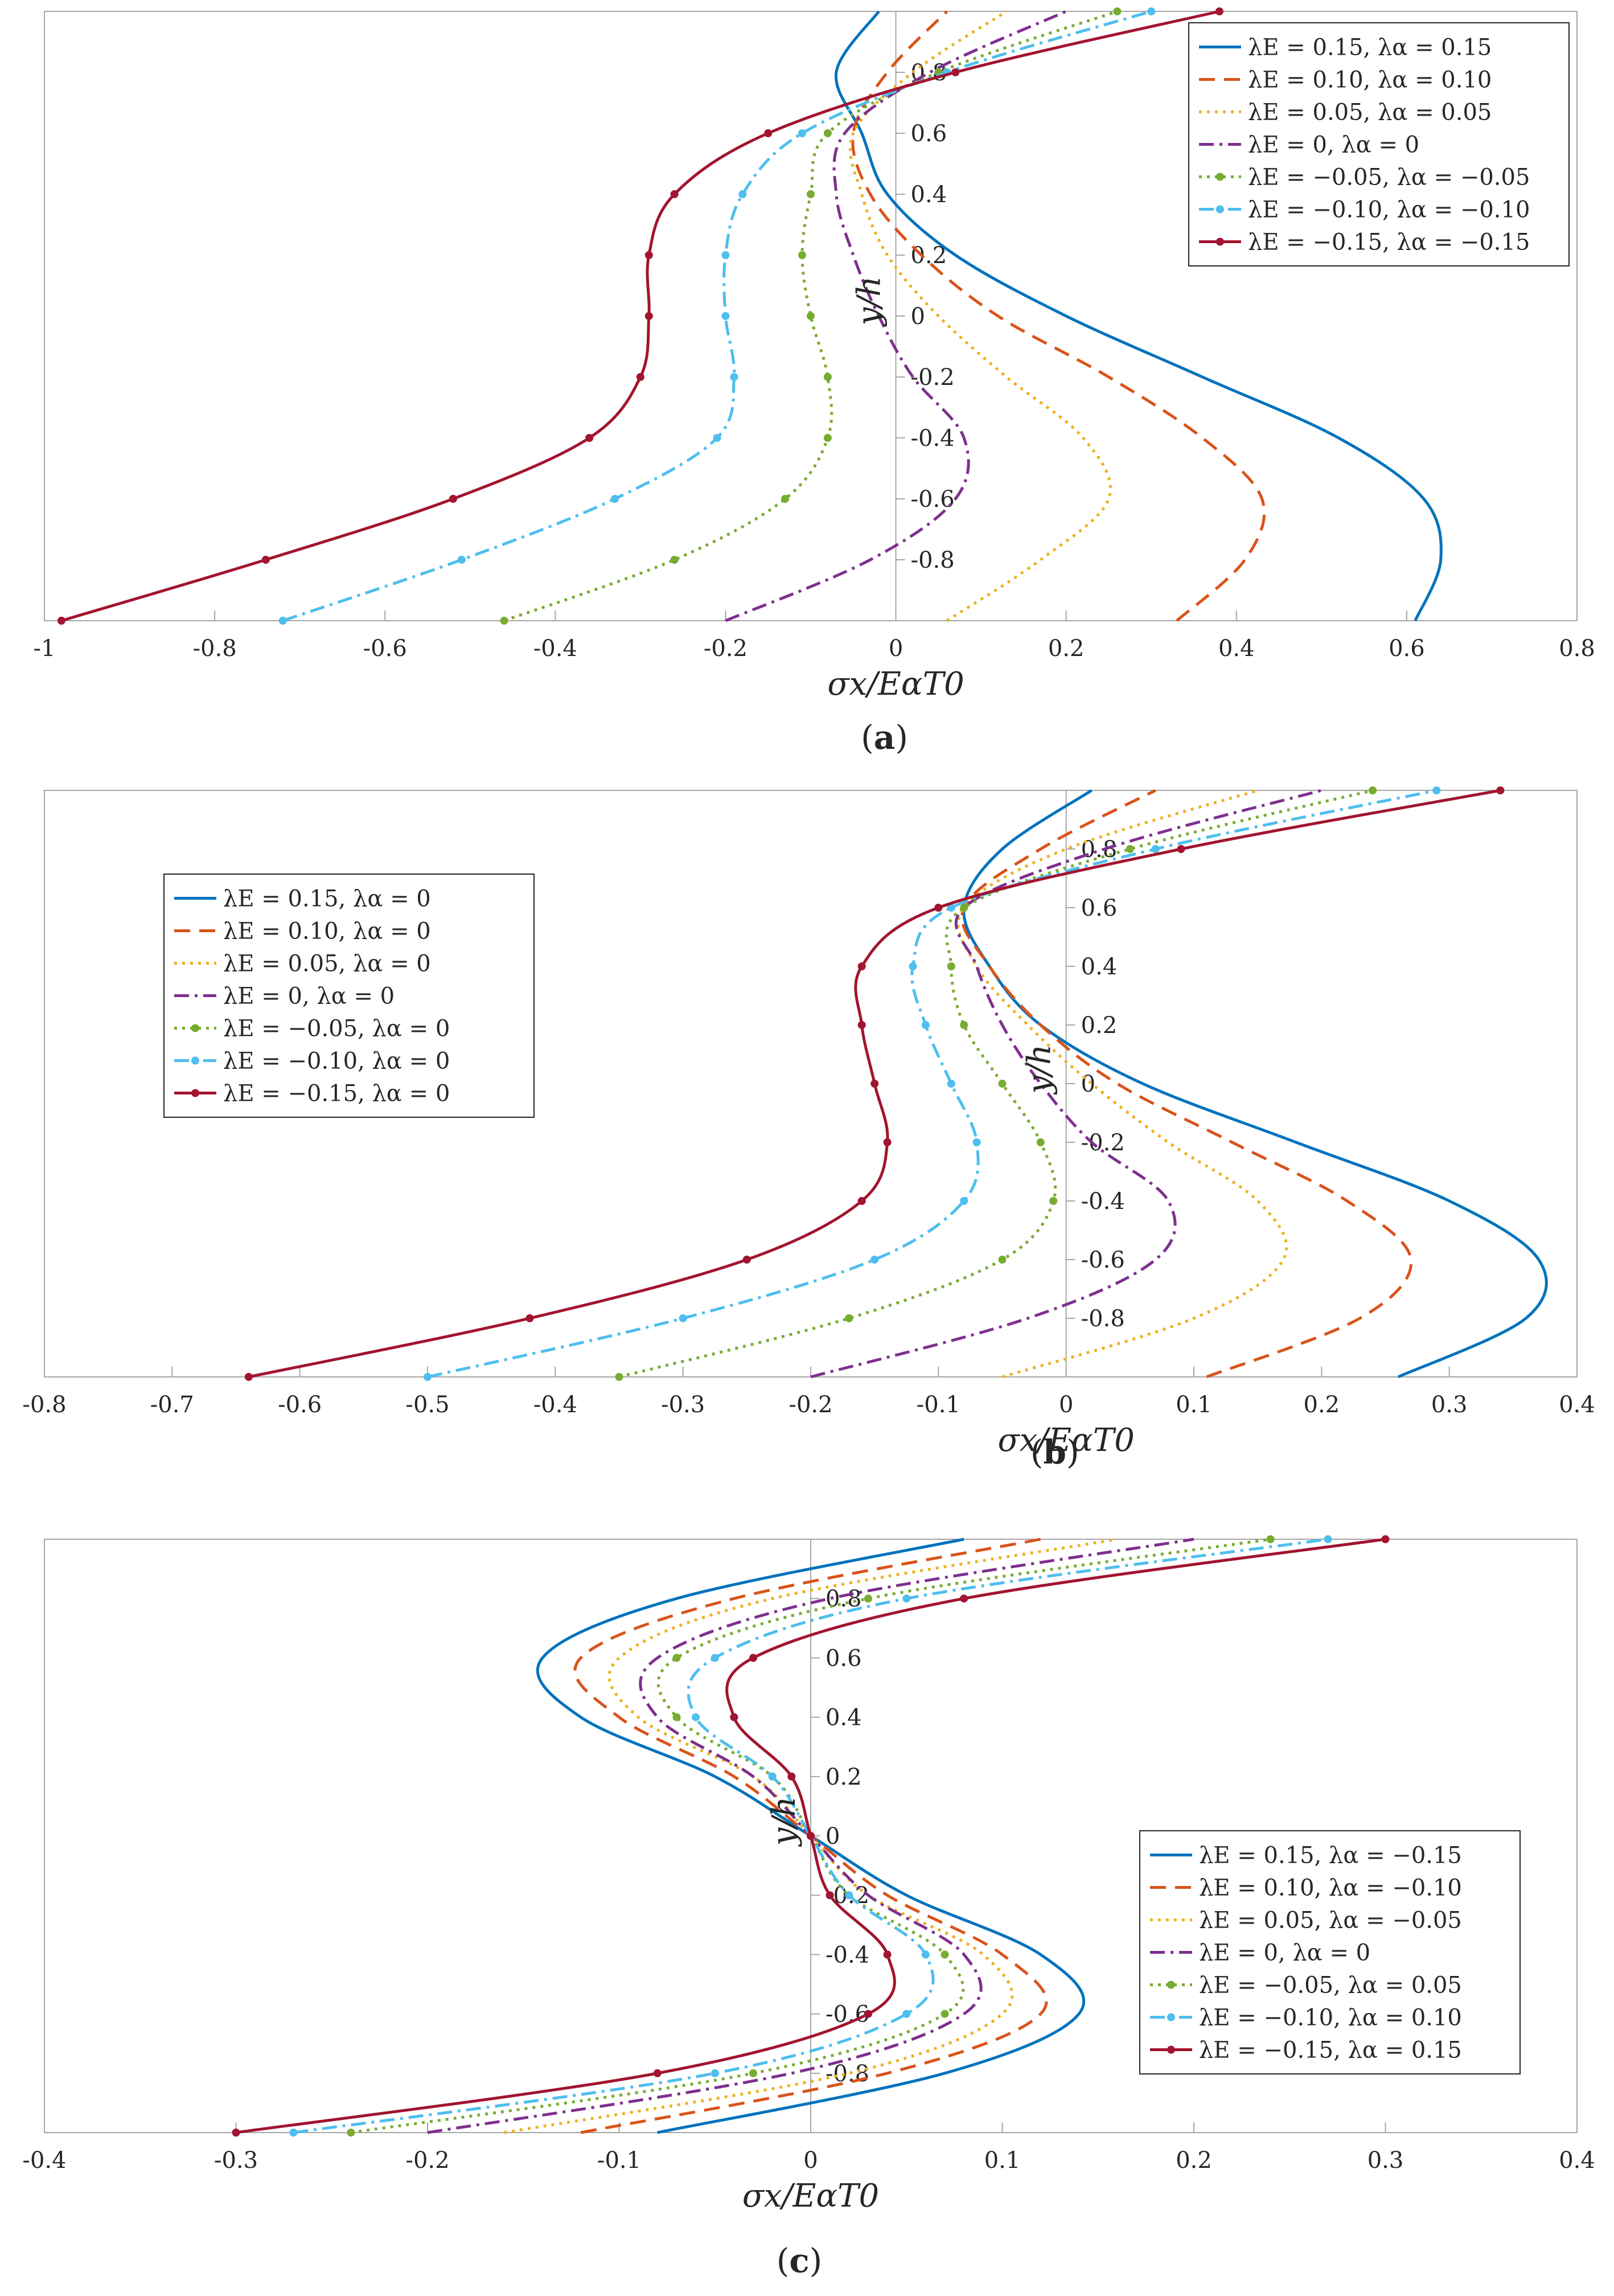  I want to click on legend-entry-5: λE = −0.05, λα = 0, so click(337, 1029).